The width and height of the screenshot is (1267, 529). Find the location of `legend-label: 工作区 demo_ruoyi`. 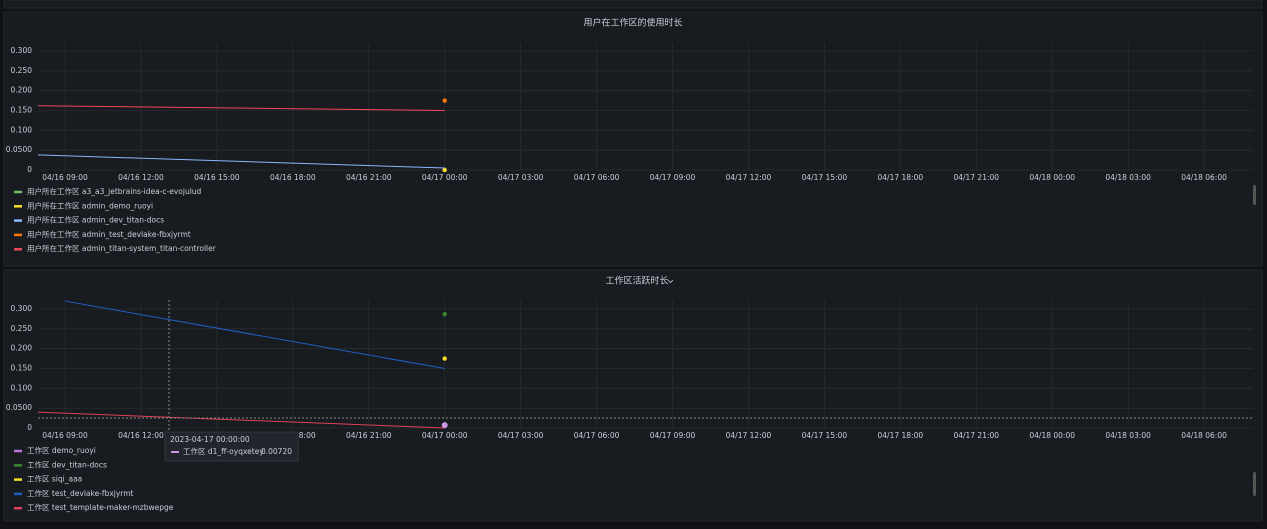

legend-label: 工作区 demo_ruoyi is located at coordinates (61, 450).